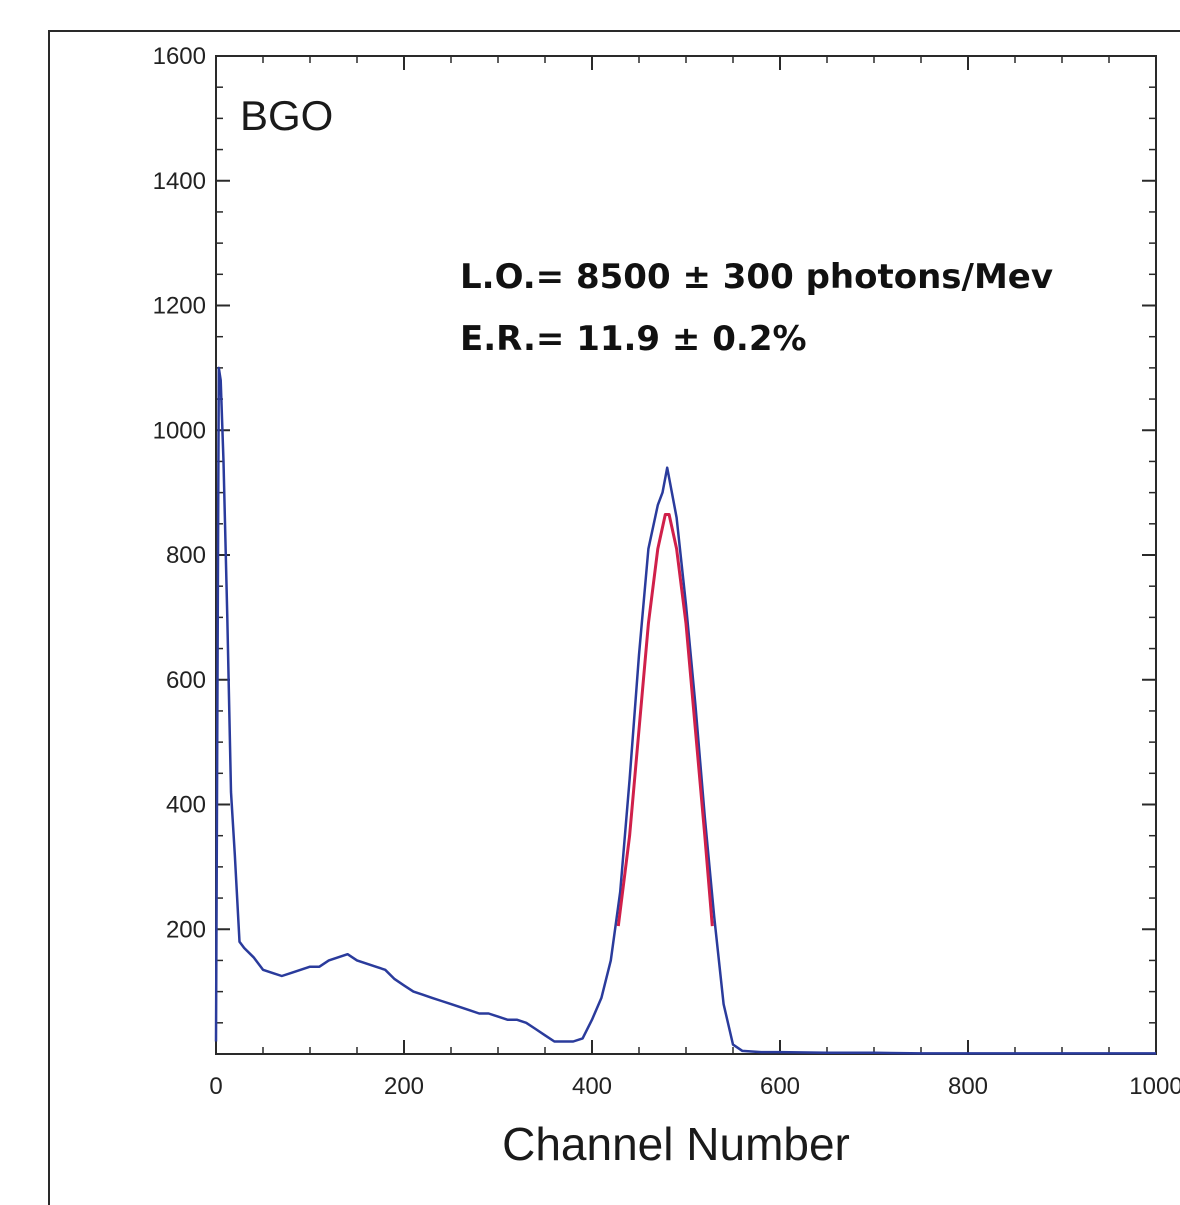 The height and width of the screenshot is (1205, 1180). Describe the element at coordinates (215, 1086) in the screenshot. I see `x-tick-label: 0` at that location.